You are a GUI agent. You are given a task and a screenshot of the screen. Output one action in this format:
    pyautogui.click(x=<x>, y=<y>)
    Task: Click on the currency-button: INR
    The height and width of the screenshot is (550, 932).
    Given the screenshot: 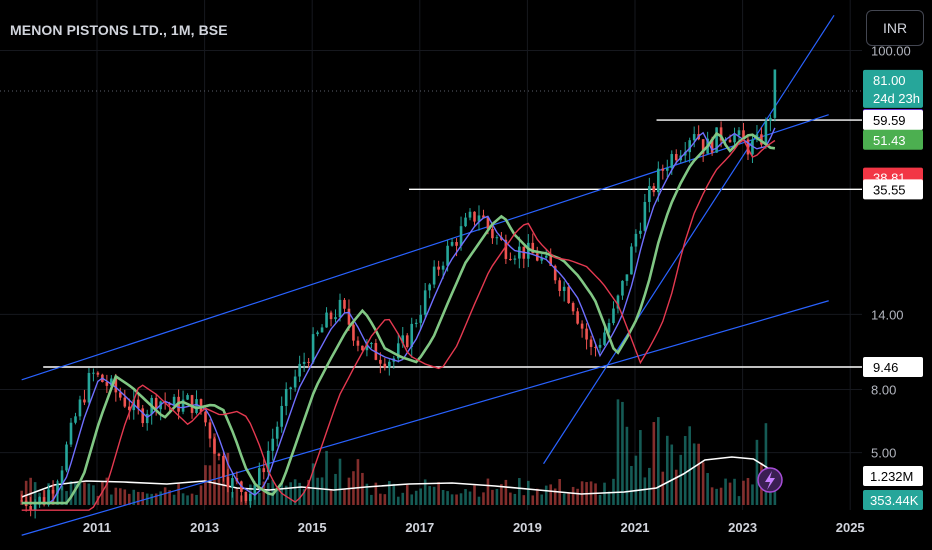 What is the action you would take?
    pyautogui.click(x=895, y=28)
    